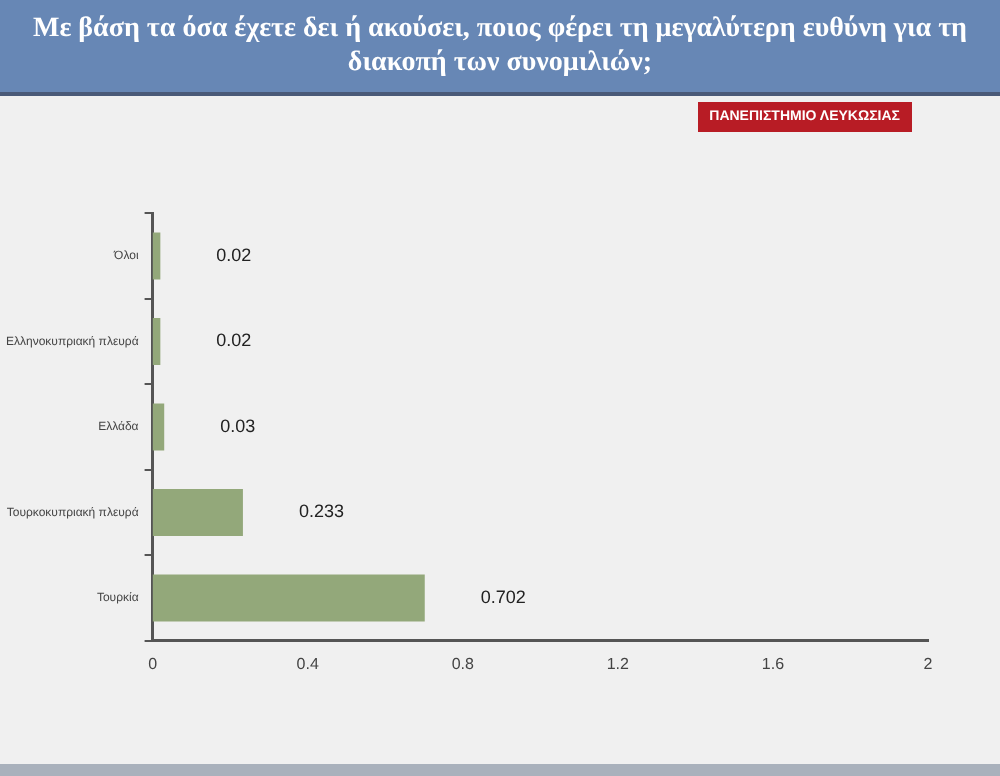 This screenshot has height=776, width=1000. What do you see at coordinates (463, 663) in the screenshot?
I see `x-tick-label: 0.8` at bounding box center [463, 663].